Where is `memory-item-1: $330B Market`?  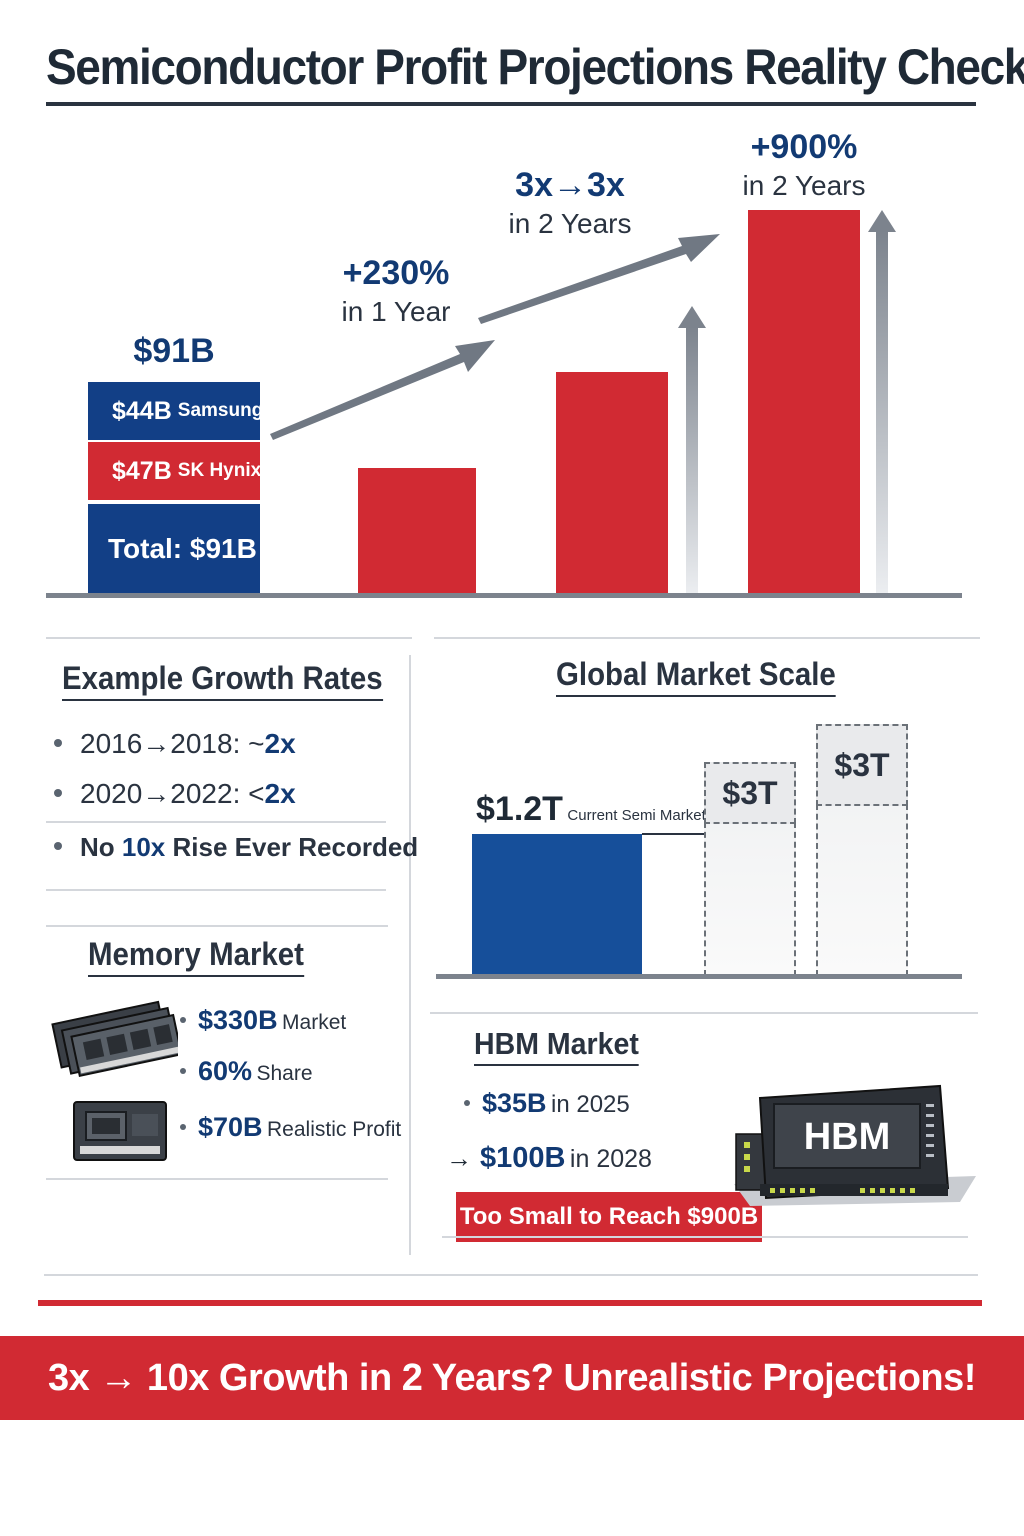
memory-item-1: $330B Market is located at coordinates (263, 1020).